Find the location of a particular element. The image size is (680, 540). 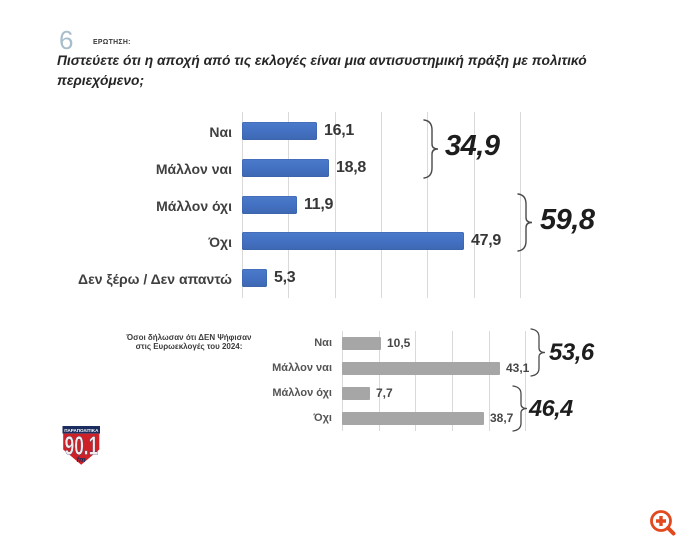

svg-text: ΠΑΡΑΠΟΛΙΤΙΚΑ is located at coordinates (81, 430).